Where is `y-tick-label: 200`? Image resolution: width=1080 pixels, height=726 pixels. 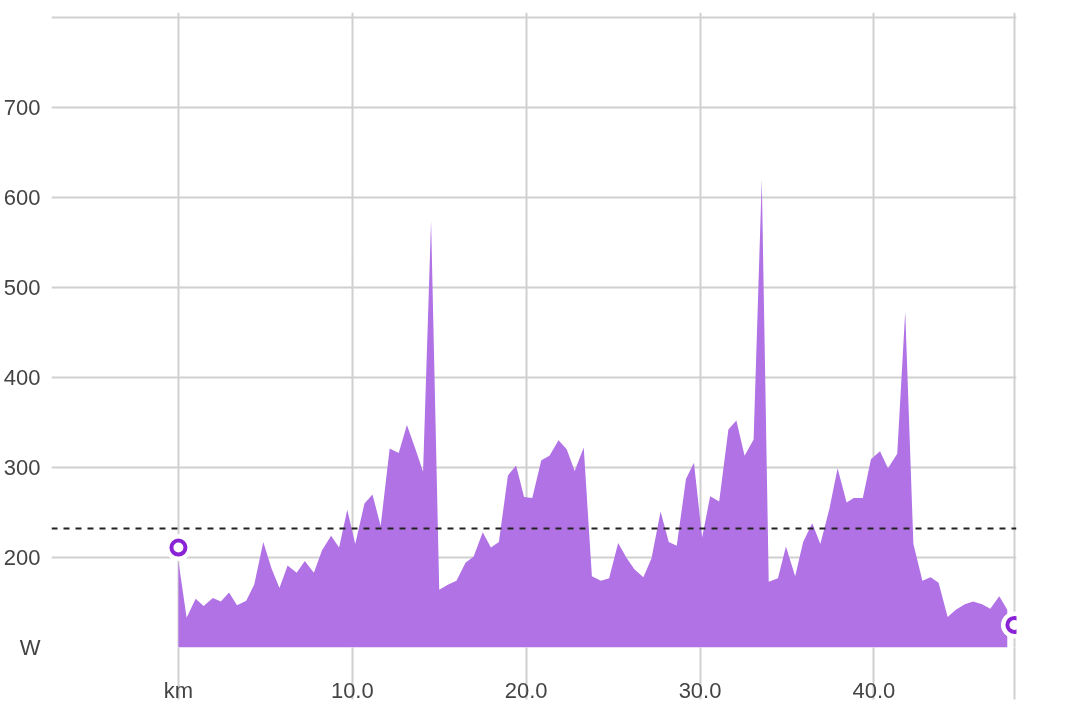 y-tick-label: 200 is located at coordinates (22, 557).